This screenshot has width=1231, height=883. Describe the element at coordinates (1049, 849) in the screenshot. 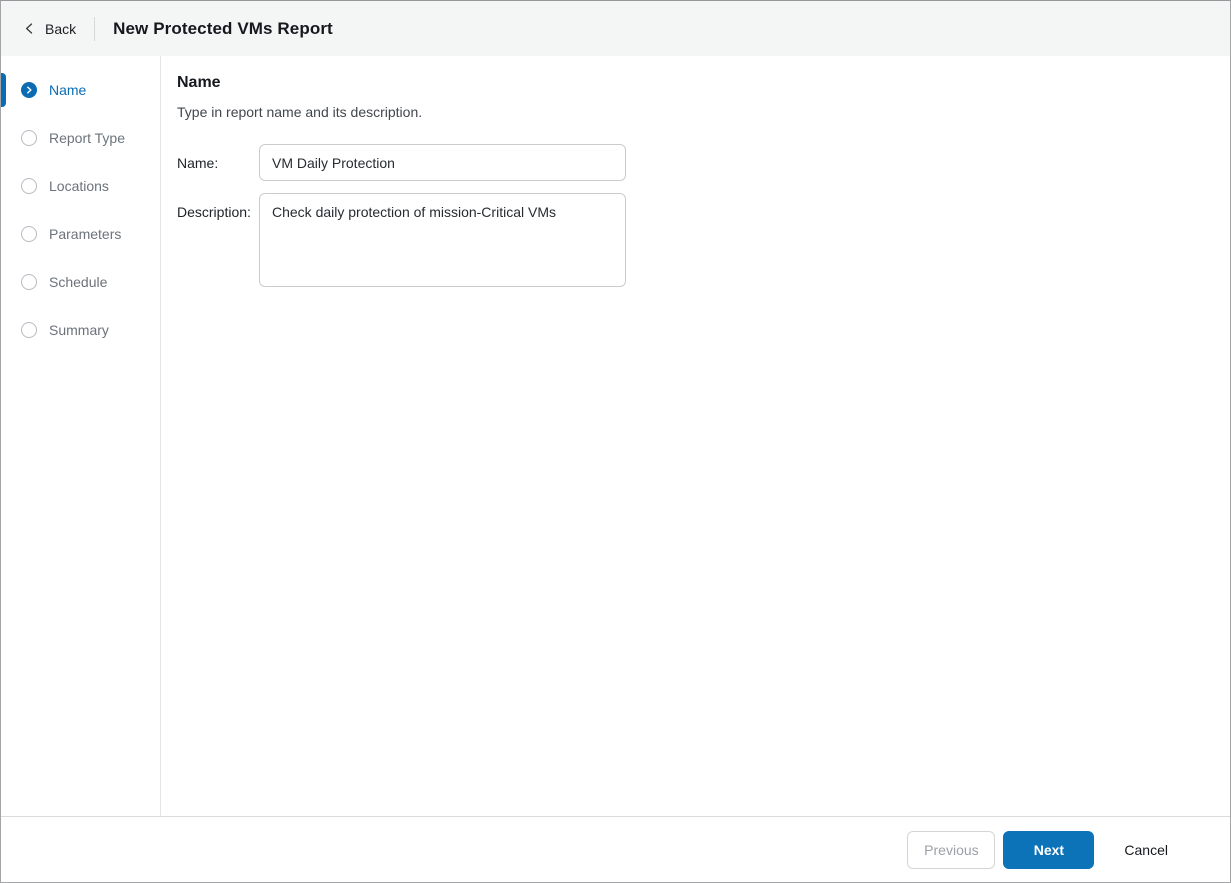

I see `next-button: Next` at that location.